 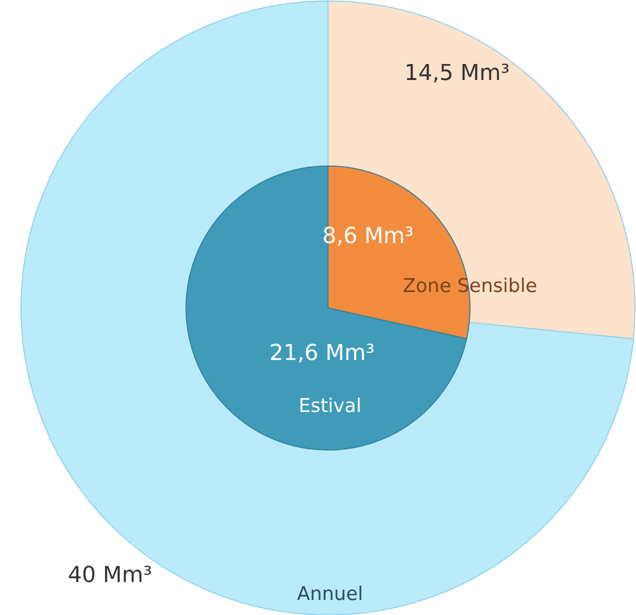 What do you see at coordinates (110, 575) in the screenshot?
I see `data-label: 40 Mm³` at bounding box center [110, 575].